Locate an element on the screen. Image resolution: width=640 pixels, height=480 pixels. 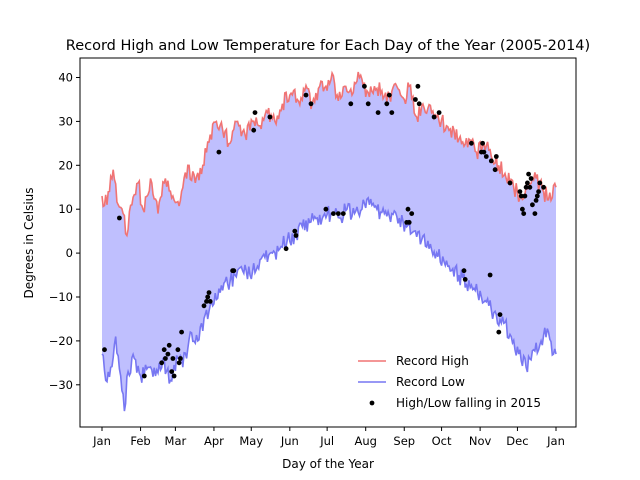
x-tick-label: Oct is located at coordinates (442, 441).